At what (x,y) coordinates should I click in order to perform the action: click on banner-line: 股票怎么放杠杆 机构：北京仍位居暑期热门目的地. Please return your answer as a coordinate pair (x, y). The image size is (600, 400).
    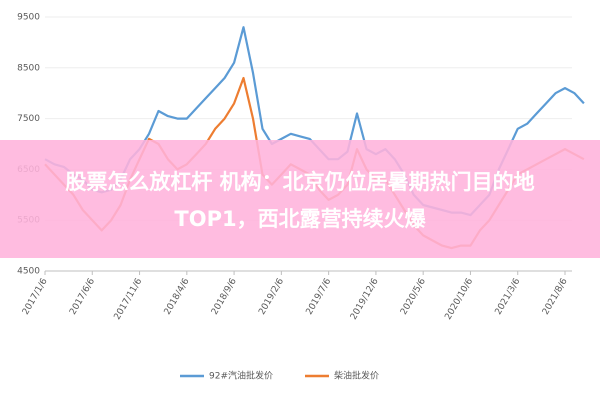
    Looking at the image, I should click on (299, 182).